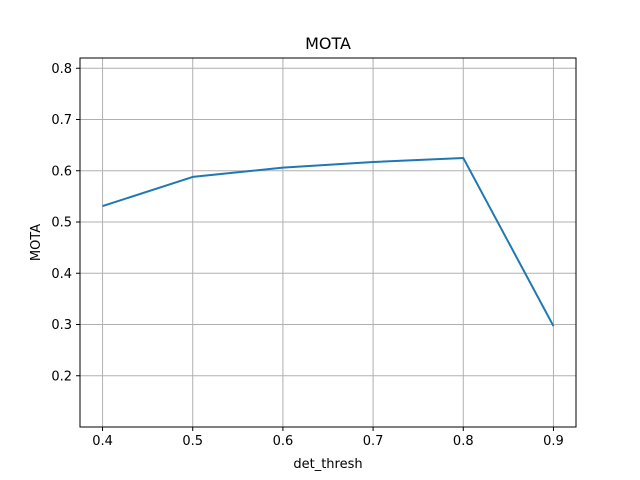 The height and width of the screenshot is (480, 640). I want to click on y-tick-label: 0.8, so click(61, 69).